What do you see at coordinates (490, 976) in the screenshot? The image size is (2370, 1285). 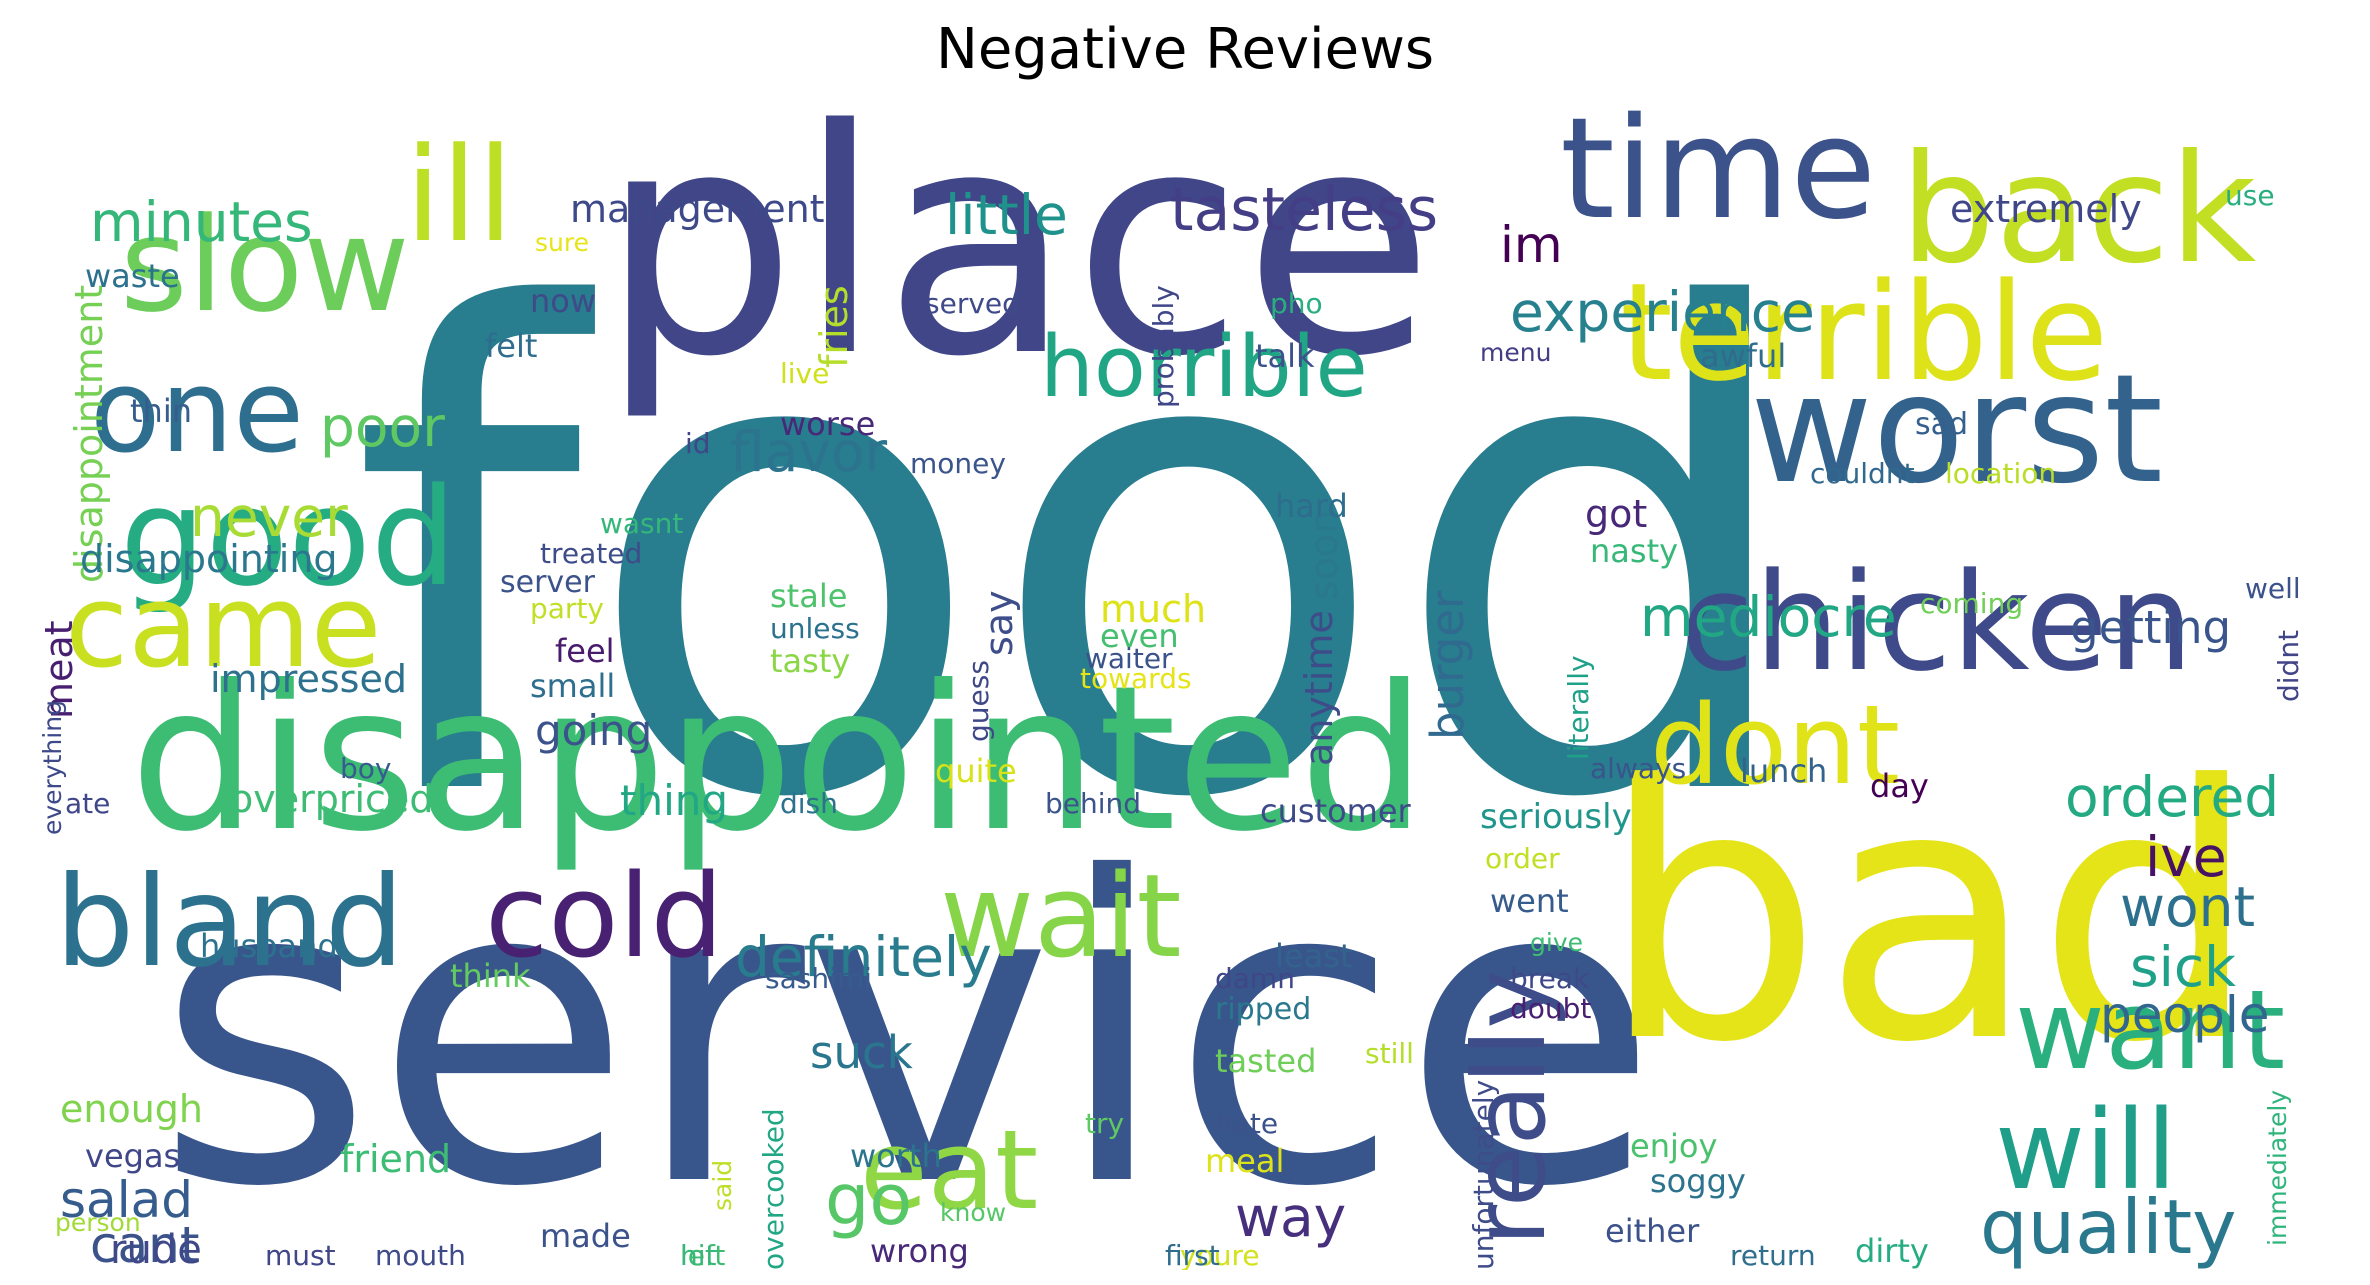 I see `cloud-word-think: think` at bounding box center [490, 976].